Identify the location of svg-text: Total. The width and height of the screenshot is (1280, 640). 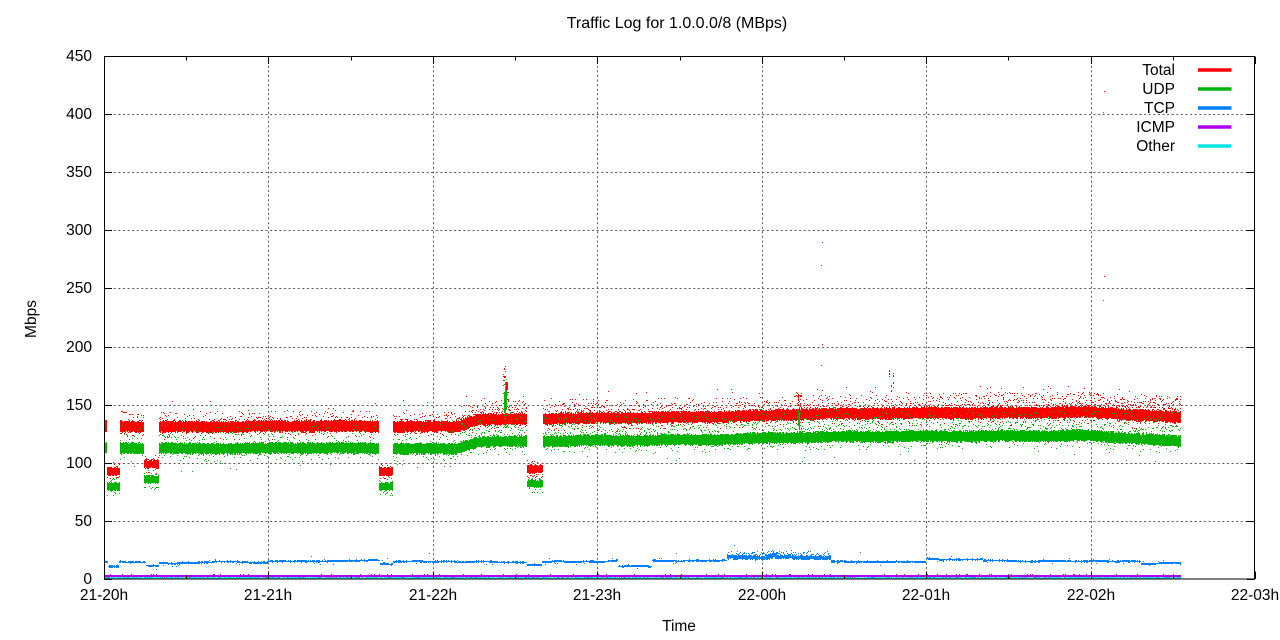
(1158, 70).